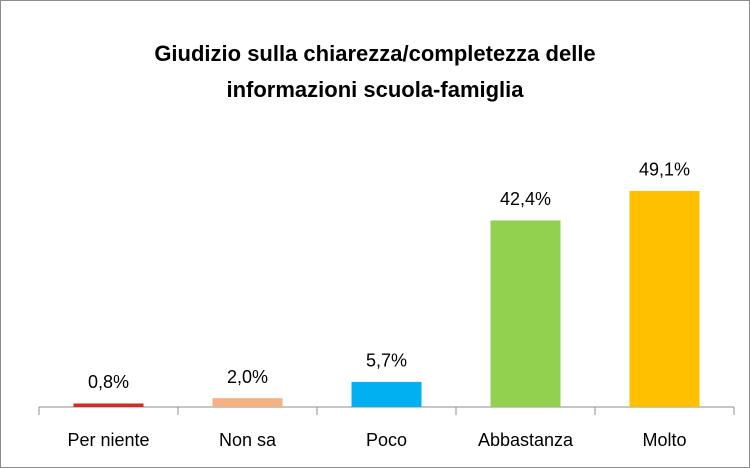  What do you see at coordinates (108, 382) in the screenshot?
I see `data-label: 0,8%` at bounding box center [108, 382].